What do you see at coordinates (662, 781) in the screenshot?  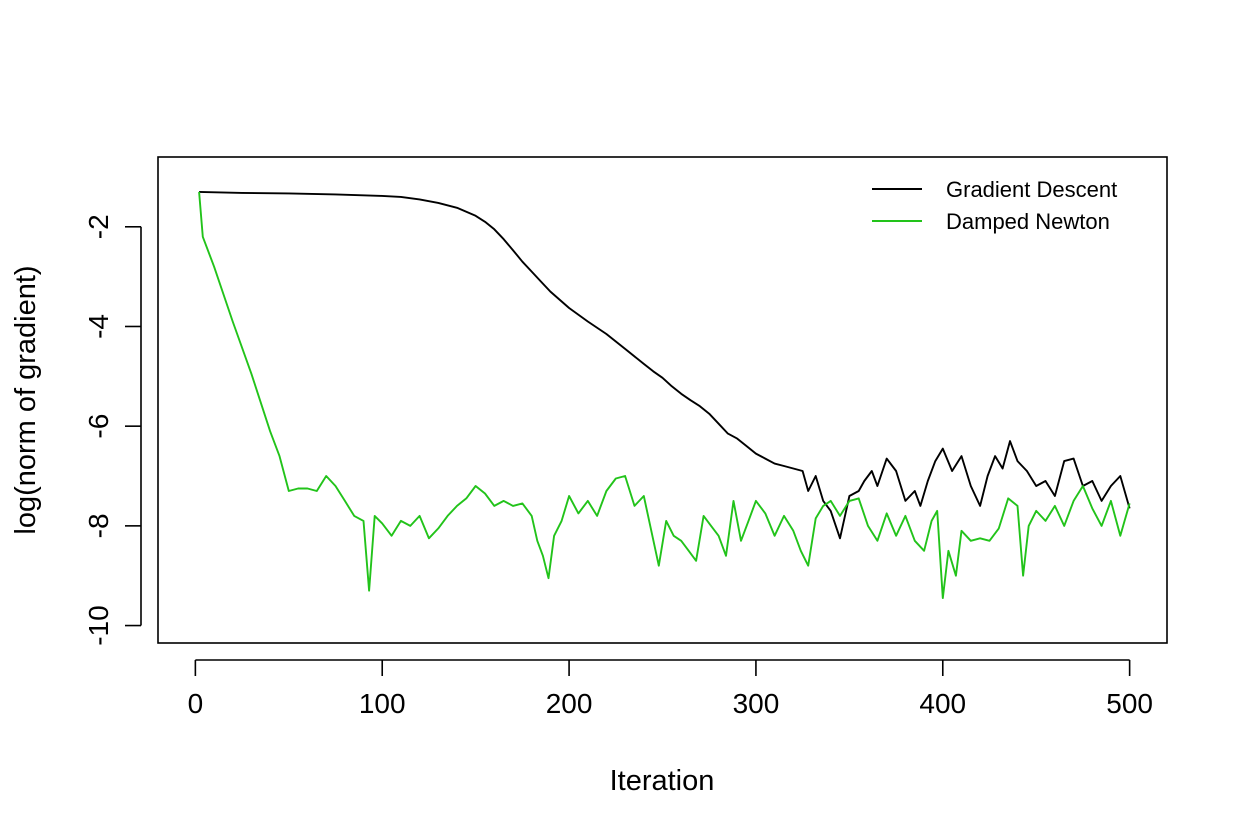 I see `x-axis-title: Iteration` at bounding box center [662, 781].